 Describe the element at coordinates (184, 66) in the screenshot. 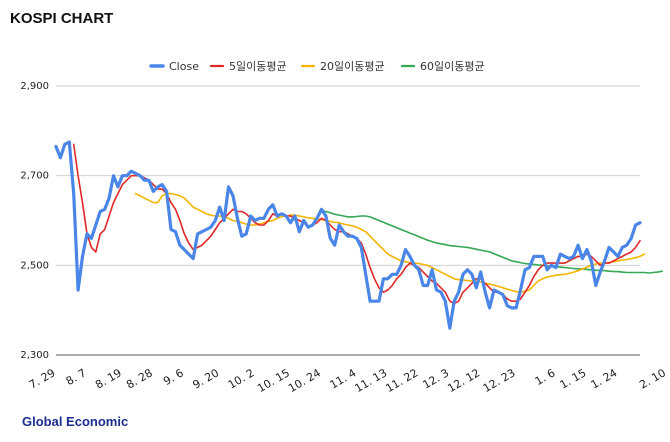

I see `legend-label: Close` at that location.